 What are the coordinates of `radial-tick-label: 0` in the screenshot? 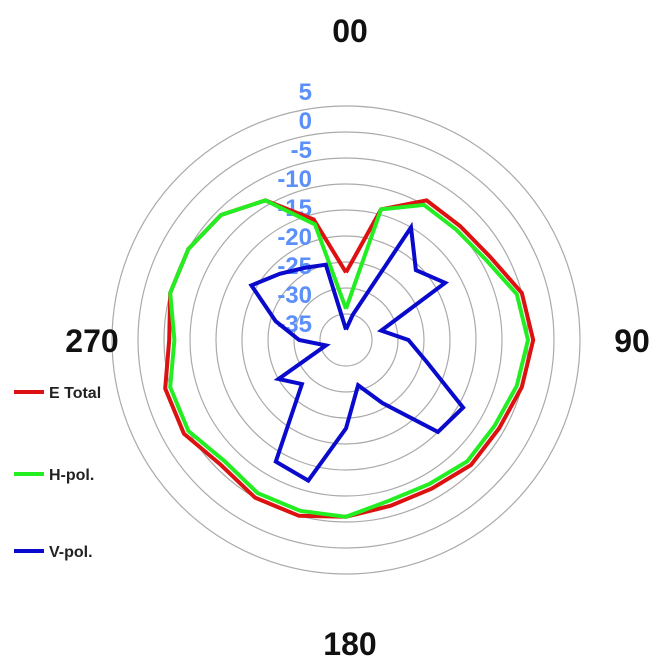 It's located at (305, 121).